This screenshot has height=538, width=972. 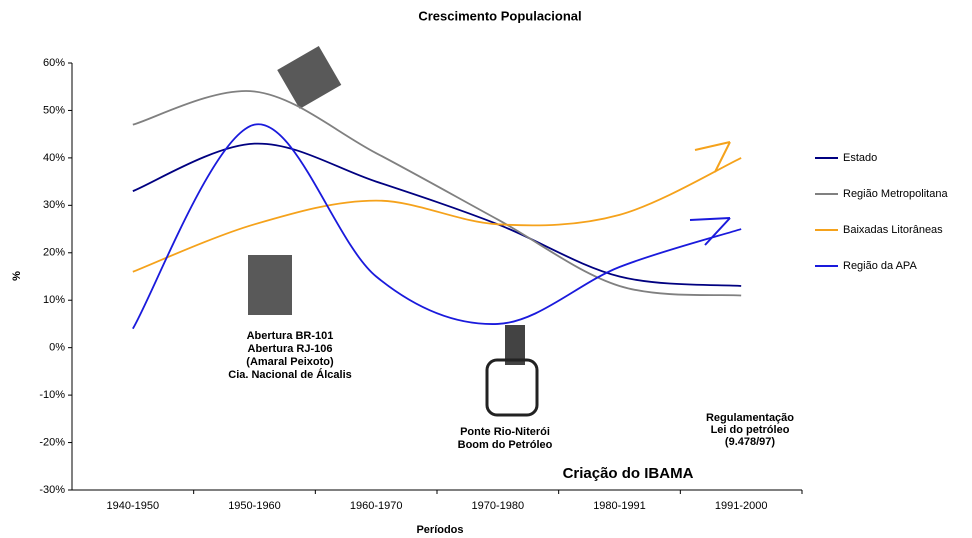 What do you see at coordinates (17, 276) in the screenshot?
I see `y-axis-label: %` at bounding box center [17, 276].